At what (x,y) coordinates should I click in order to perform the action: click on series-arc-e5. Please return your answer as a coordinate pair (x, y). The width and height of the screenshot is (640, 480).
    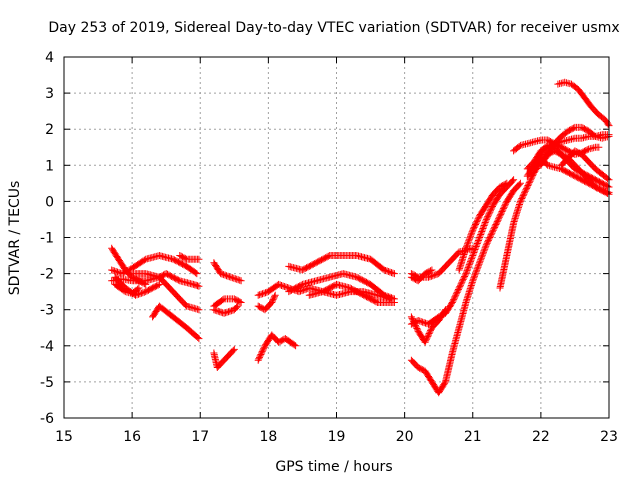
    Looking at the image, I should click on (571, 175).